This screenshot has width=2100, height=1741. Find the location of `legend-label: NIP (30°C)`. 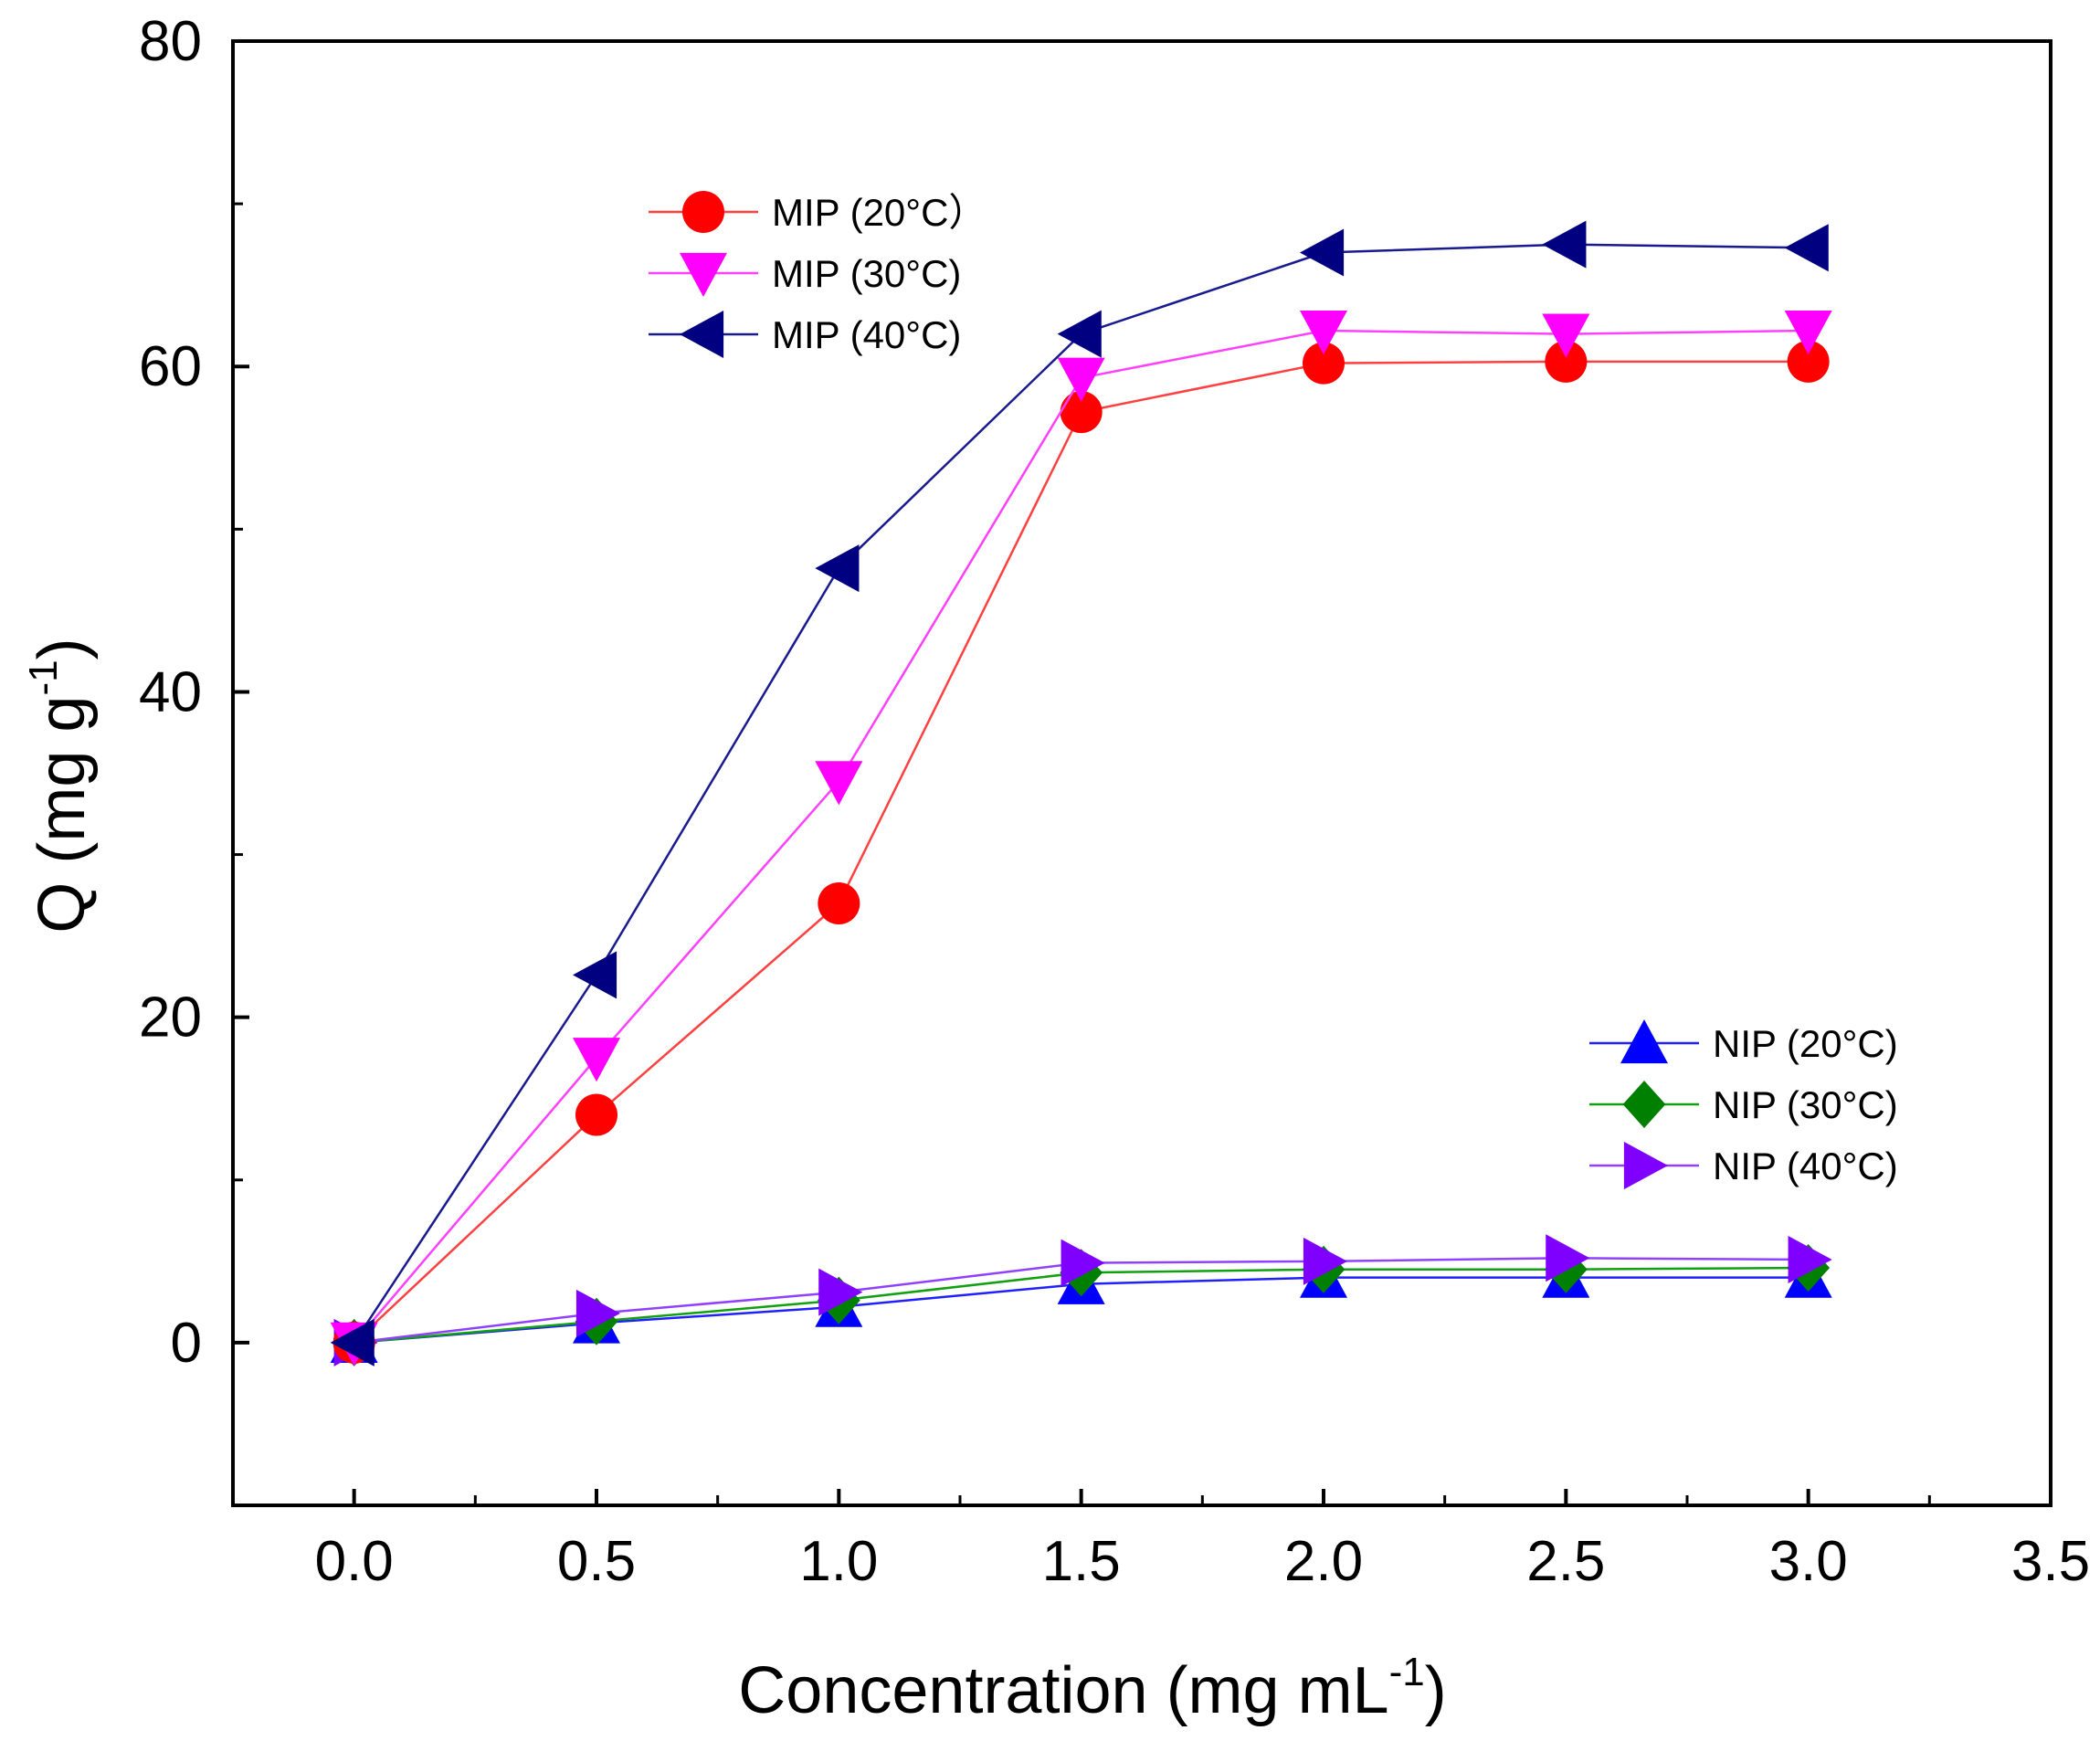

legend-label: NIP (30°C) is located at coordinates (1806, 1104).